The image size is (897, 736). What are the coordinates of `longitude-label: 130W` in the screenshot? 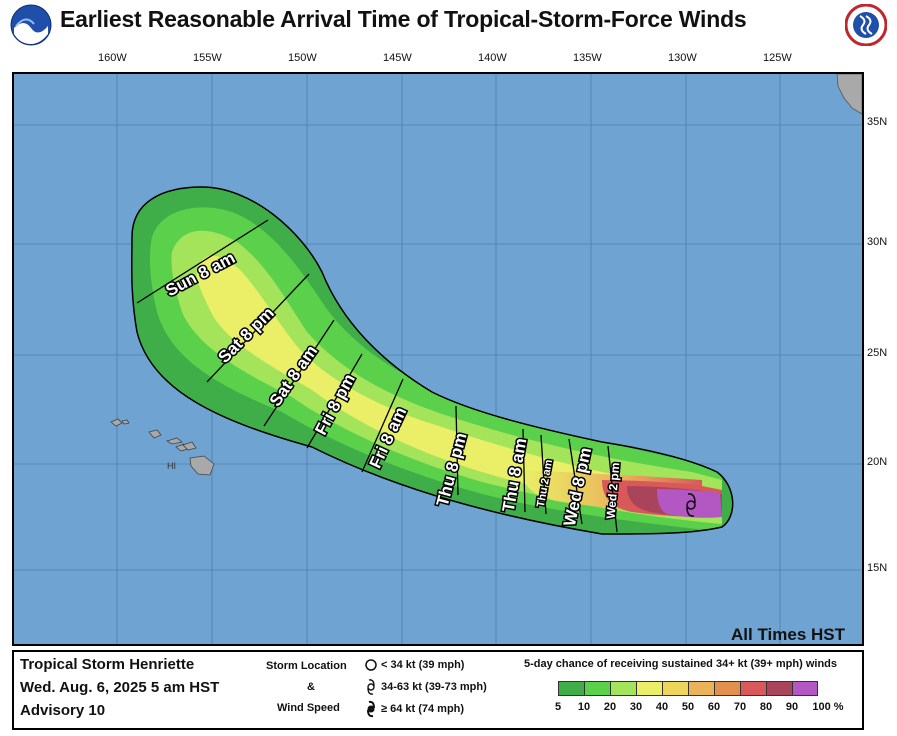 It's located at (682, 58).